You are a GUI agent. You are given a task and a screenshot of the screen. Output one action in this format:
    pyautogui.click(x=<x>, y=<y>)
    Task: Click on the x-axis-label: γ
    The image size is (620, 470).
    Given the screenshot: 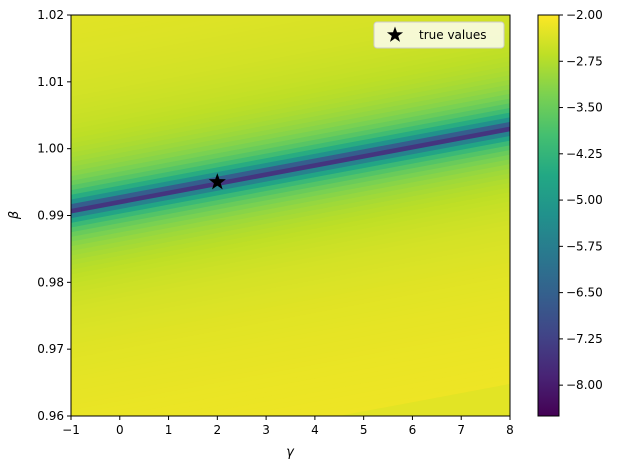 What is the action you would take?
    pyautogui.click(x=290, y=452)
    